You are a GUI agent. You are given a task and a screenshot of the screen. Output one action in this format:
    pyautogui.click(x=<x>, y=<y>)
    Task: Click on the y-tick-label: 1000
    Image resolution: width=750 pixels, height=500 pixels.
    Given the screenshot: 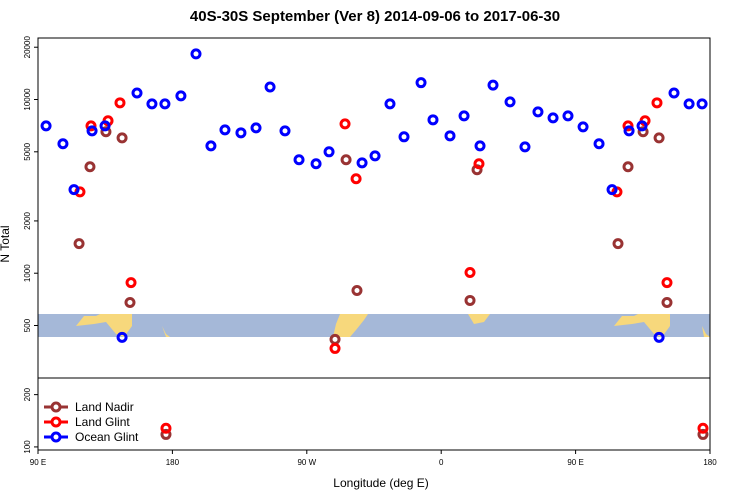 What is the action you would take?
    pyautogui.click(x=27, y=273)
    